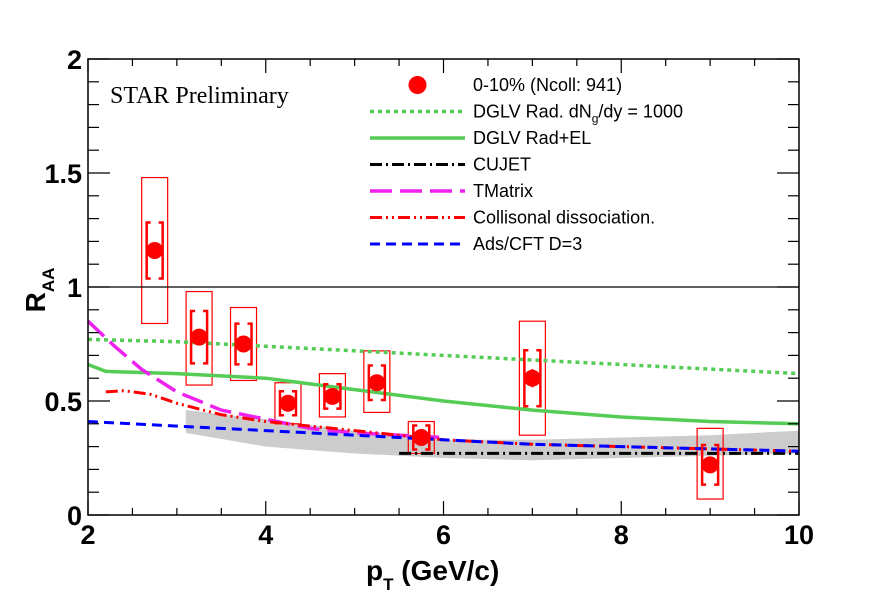  What do you see at coordinates (640, 112) in the screenshot?
I see `legend-label-suffix: /dy = 1000` at bounding box center [640, 112].